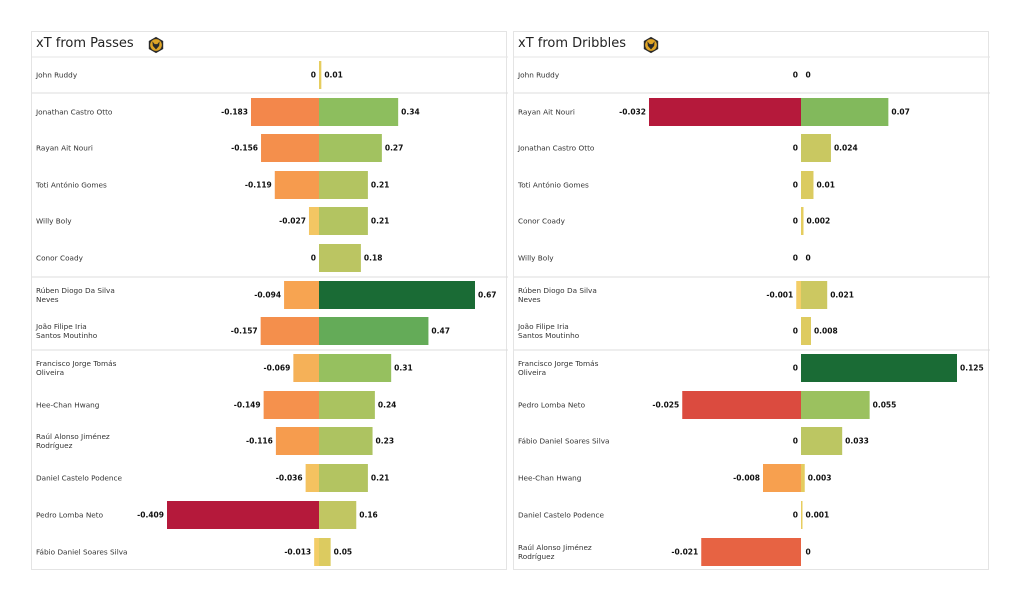  Describe the element at coordinates (842, 295) in the screenshot. I see `positive-value-label: 0.021` at that location.